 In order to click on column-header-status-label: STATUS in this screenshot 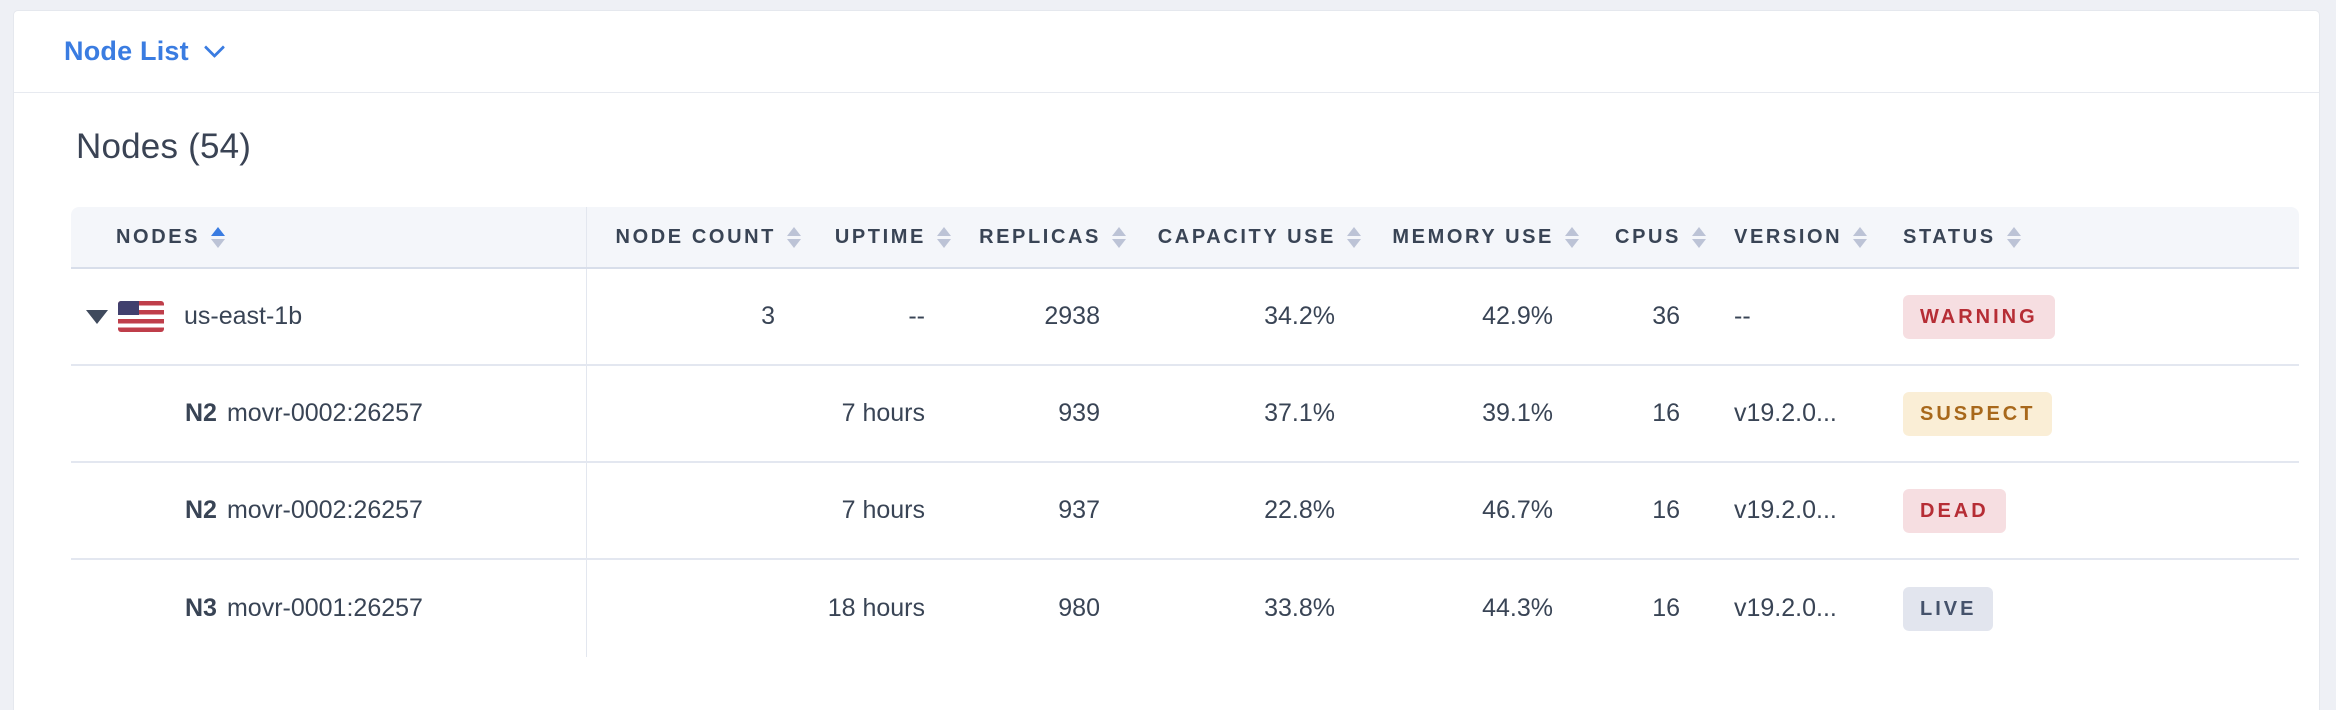, I will do `click(1949, 236)`.